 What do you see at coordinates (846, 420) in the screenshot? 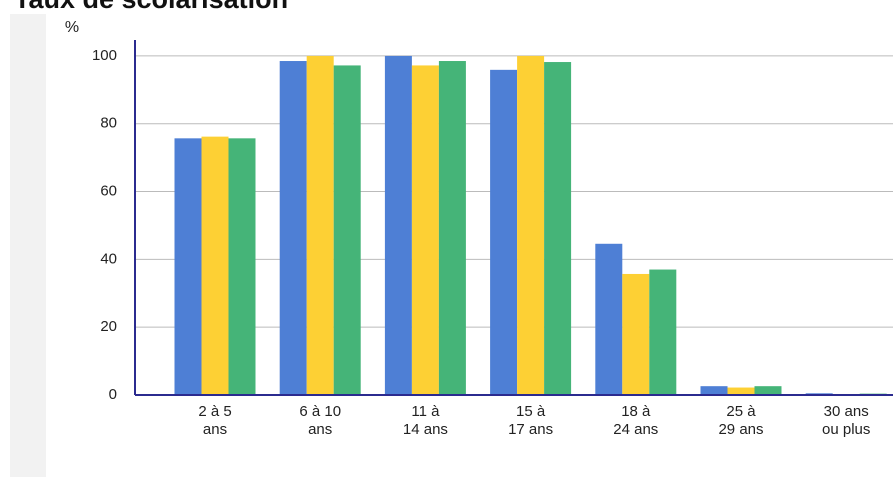
I see `x-tick-label: 30 ans ou plus` at bounding box center [846, 420].